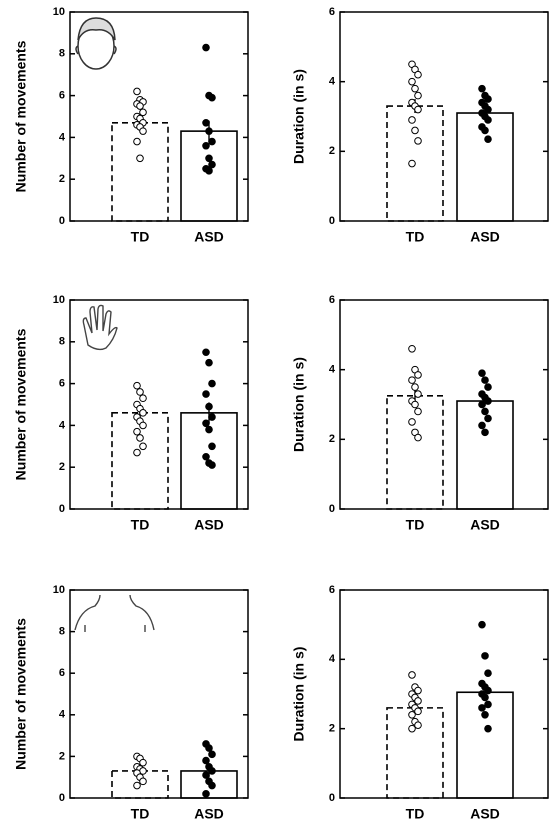  I want to click on head-icon, so click(96, 43).